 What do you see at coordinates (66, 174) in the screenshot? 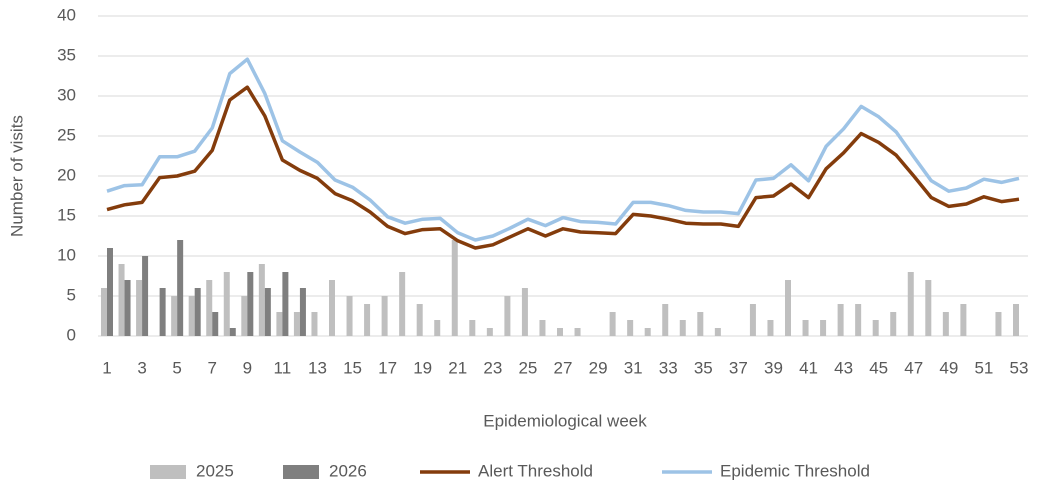
I see `y-tick-label: 20` at bounding box center [66, 174].